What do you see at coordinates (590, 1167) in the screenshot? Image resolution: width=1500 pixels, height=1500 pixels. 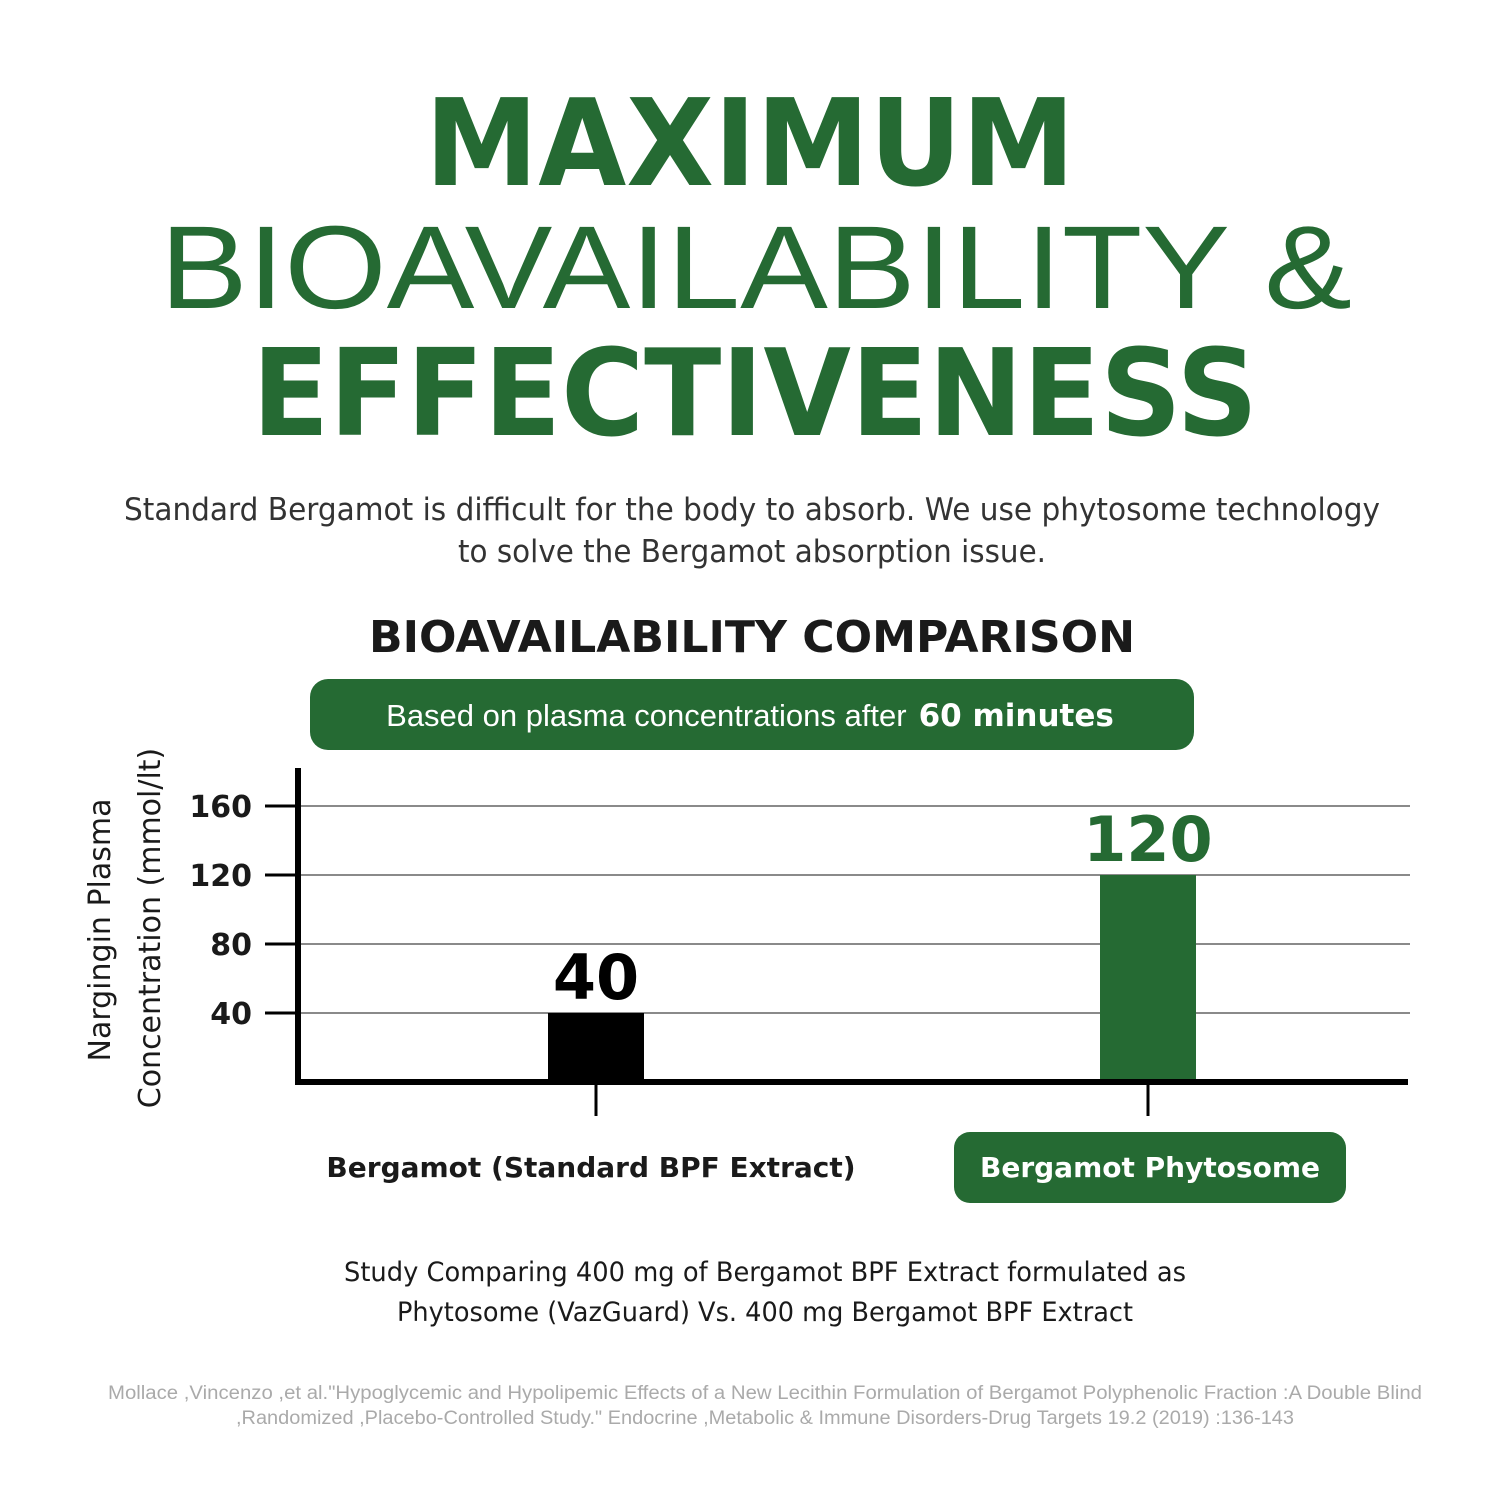 I see `x-tick-label: Bergamot (Standard BPF Extract)` at bounding box center [590, 1167].